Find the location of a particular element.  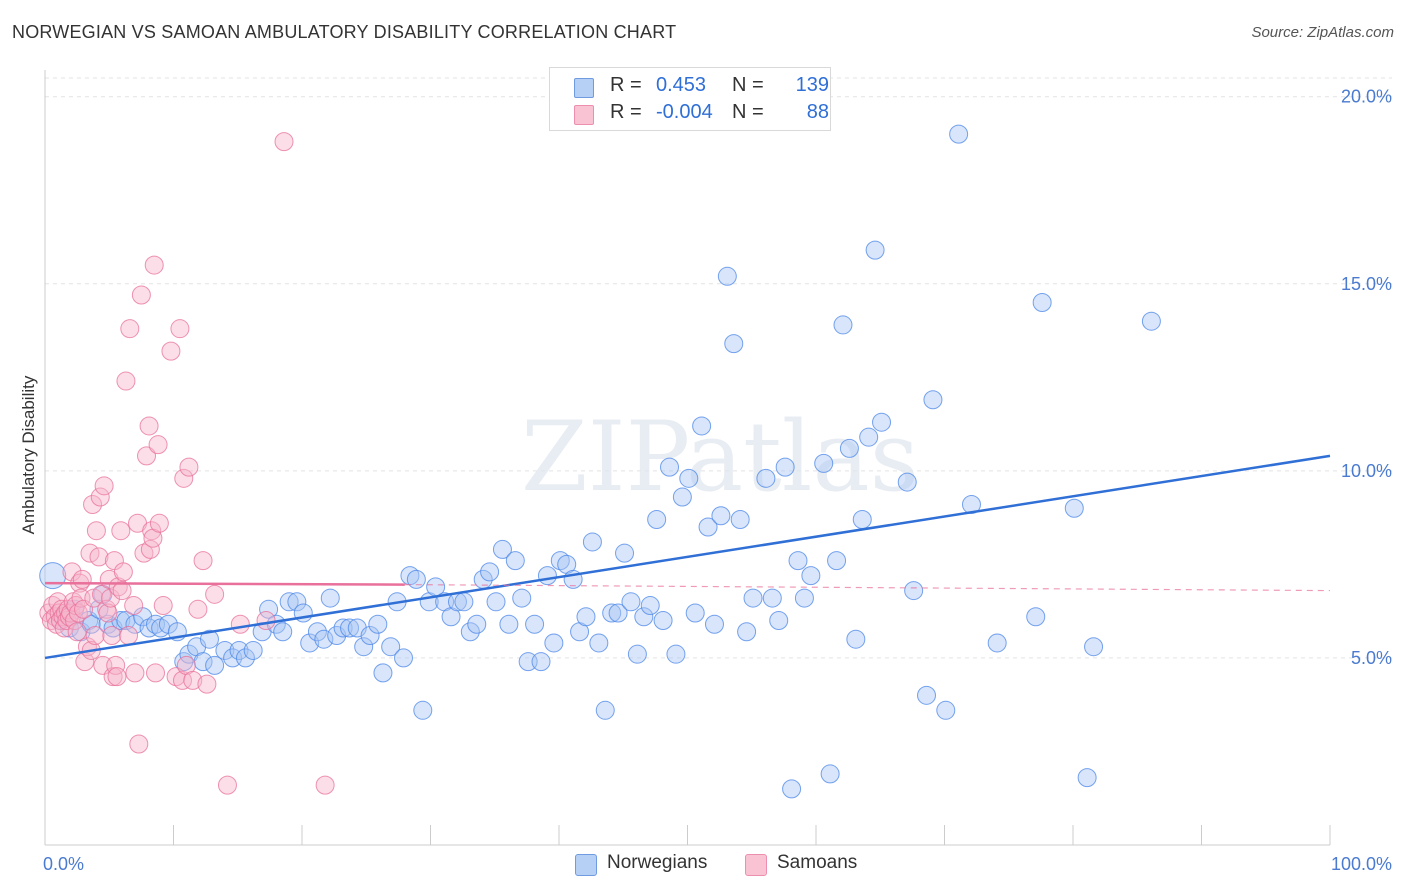

r-value: 0.453 is located at coordinates (681, 85).